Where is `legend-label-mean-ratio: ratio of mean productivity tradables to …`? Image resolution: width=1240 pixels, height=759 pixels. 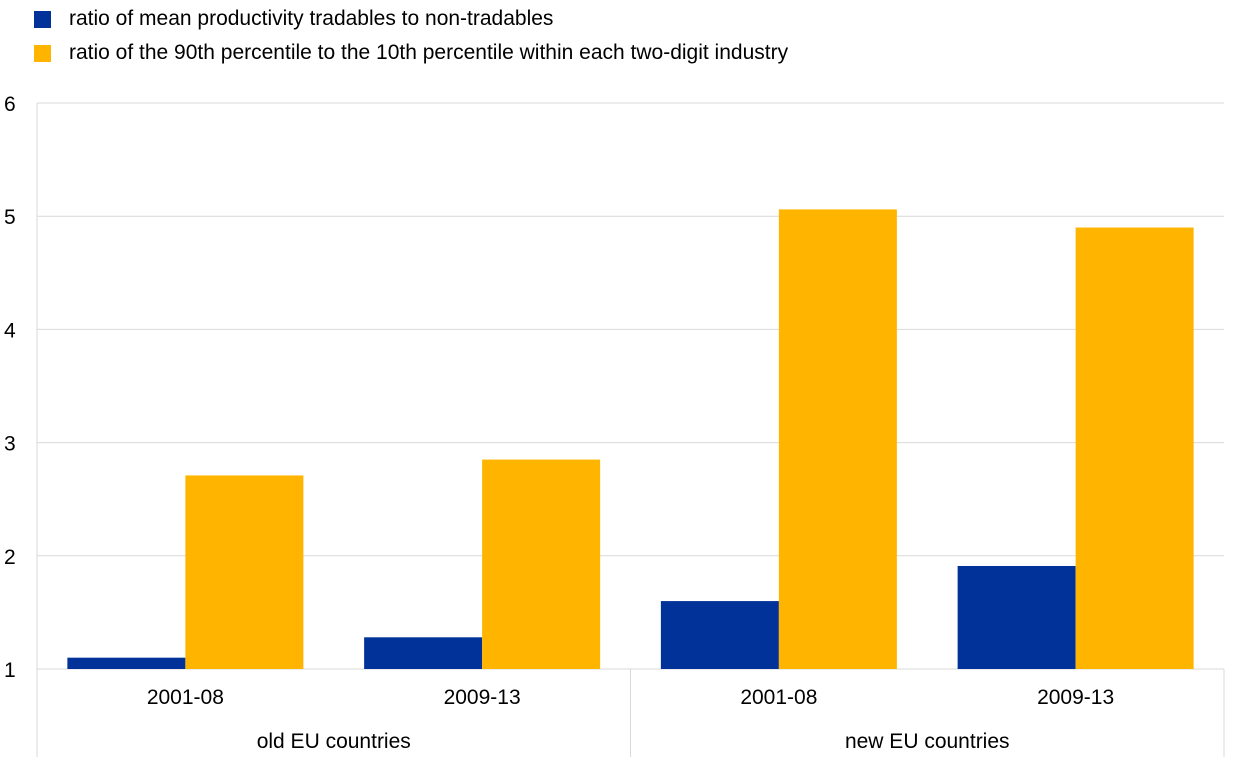
legend-label-mean-ratio: ratio of mean productivity tradables to … is located at coordinates (311, 18).